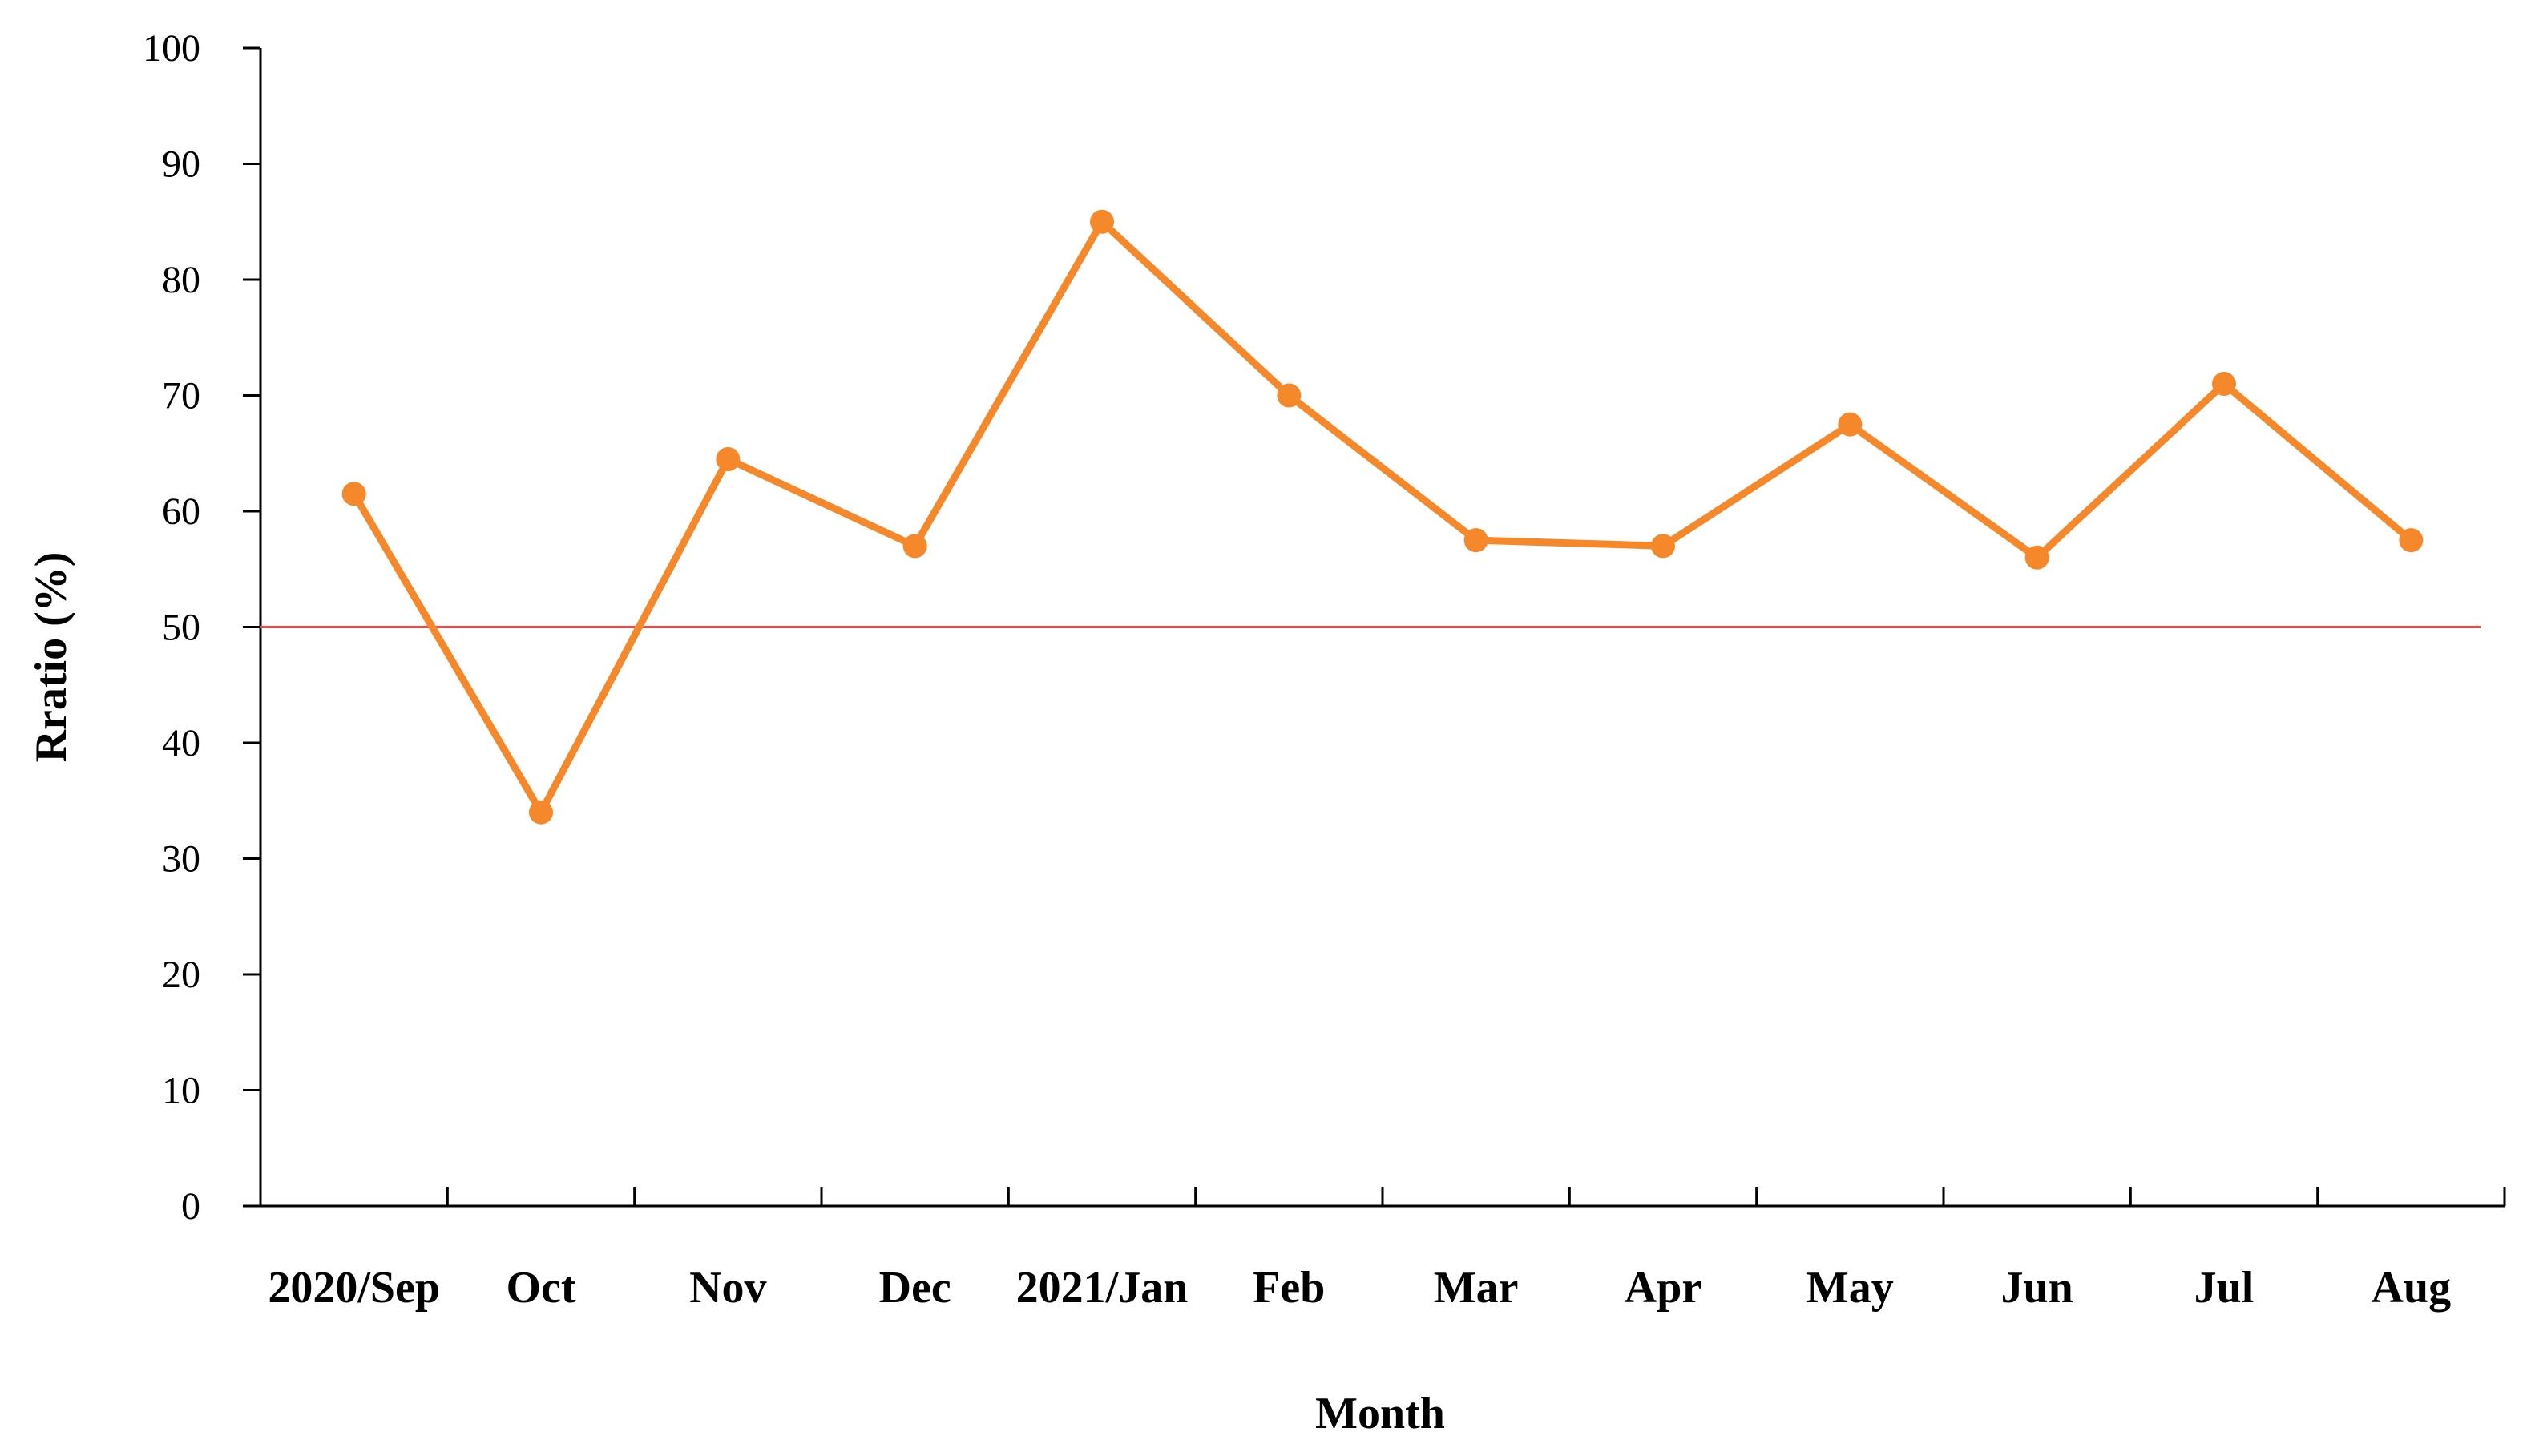 This screenshot has height=1456, width=2527. Describe the element at coordinates (181, 628) in the screenshot. I see `y-tick-label: 50` at that location.